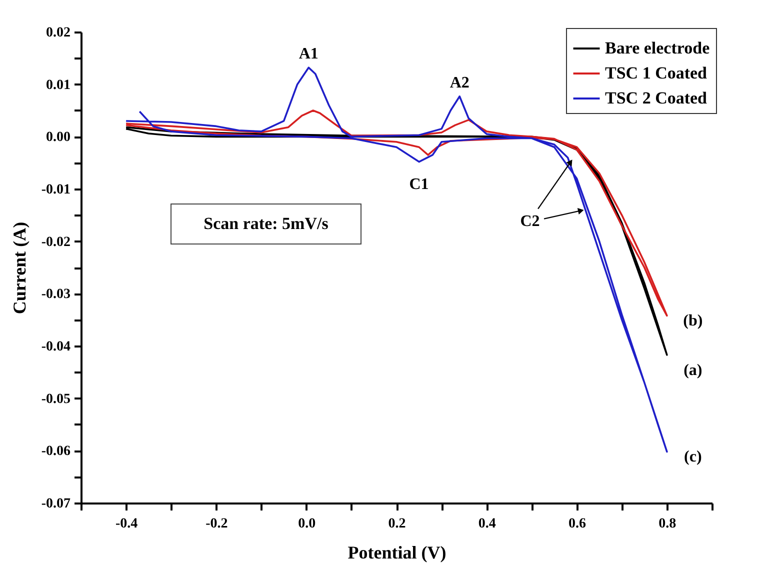 This screenshot has height=568, width=769. Describe the element at coordinates (693, 457) in the screenshot. I see `annotation: (c)` at that location.